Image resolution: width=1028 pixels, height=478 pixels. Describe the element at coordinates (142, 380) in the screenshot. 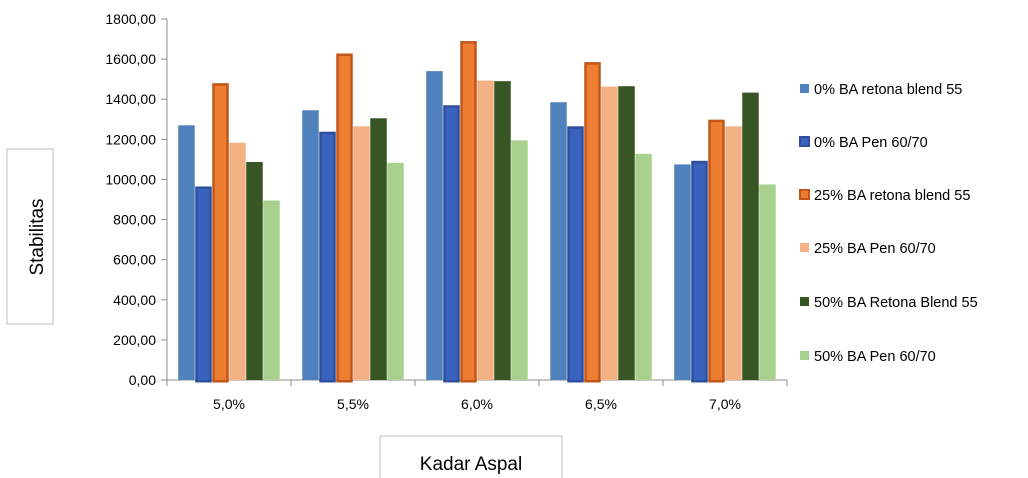

I see `y-tick-label: 0,00` at that location.